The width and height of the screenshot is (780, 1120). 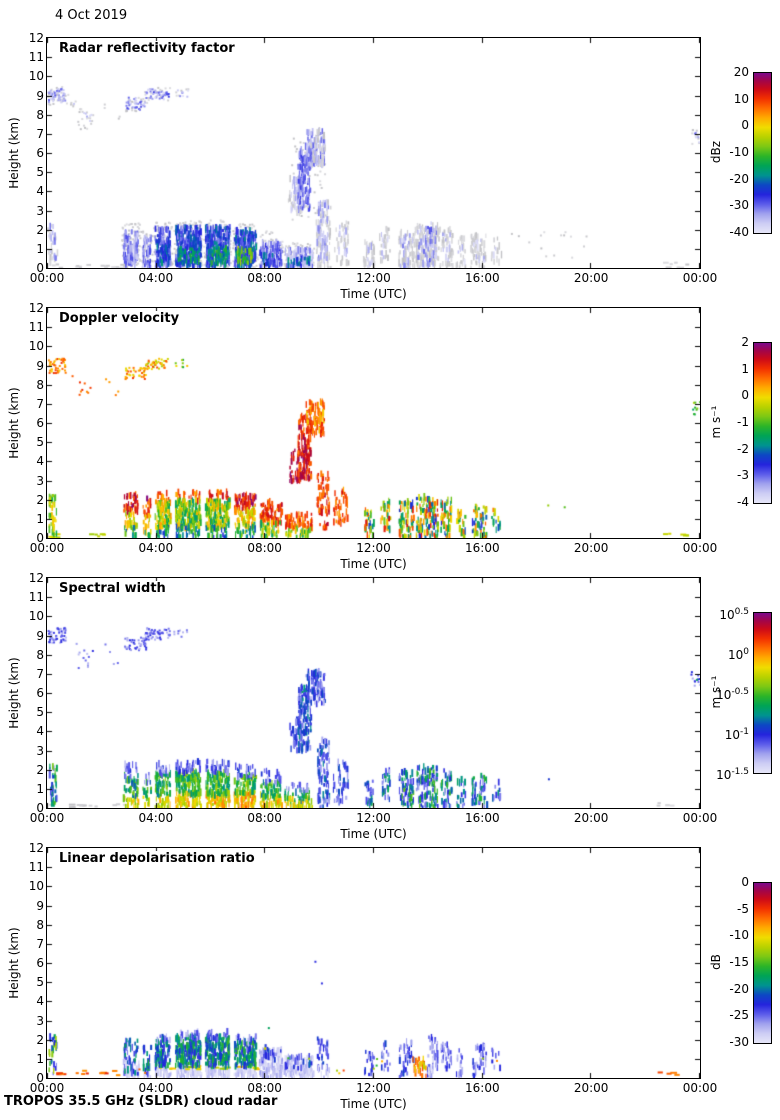 What do you see at coordinates (739, 232) in the screenshot?
I see `colorbar-tick-label: -40` at bounding box center [739, 232].